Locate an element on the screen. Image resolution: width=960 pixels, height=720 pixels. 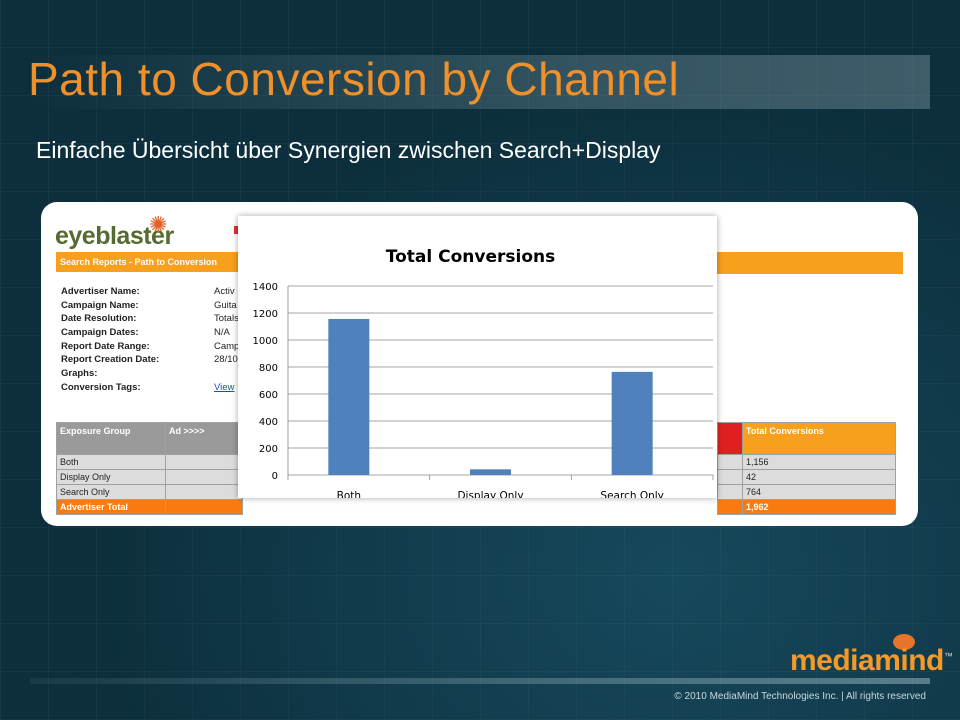
meta-row: Report Date Range: Camp is located at coordinates (150, 347).